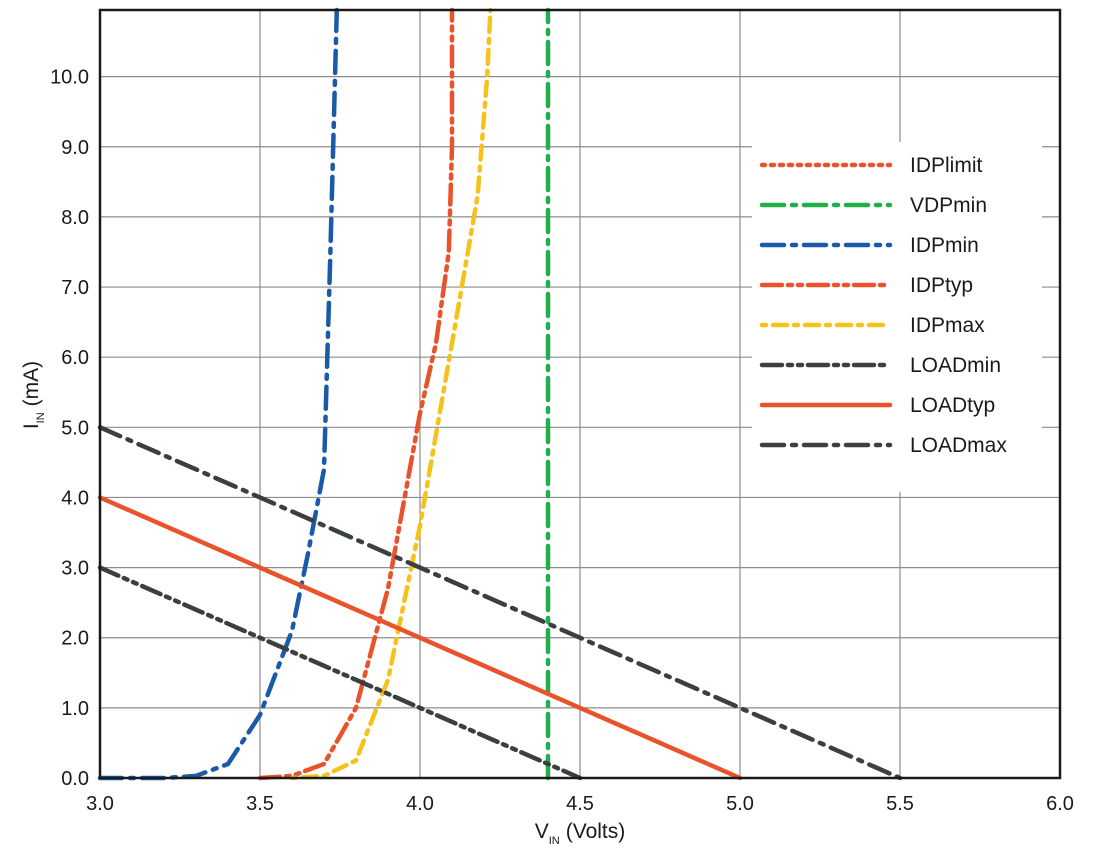 The height and width of the screenshot is (850, 1093). Describe the element at coordinates (900, 804) in the screenshot. I see `x-tick-label: 5.5` at that location.